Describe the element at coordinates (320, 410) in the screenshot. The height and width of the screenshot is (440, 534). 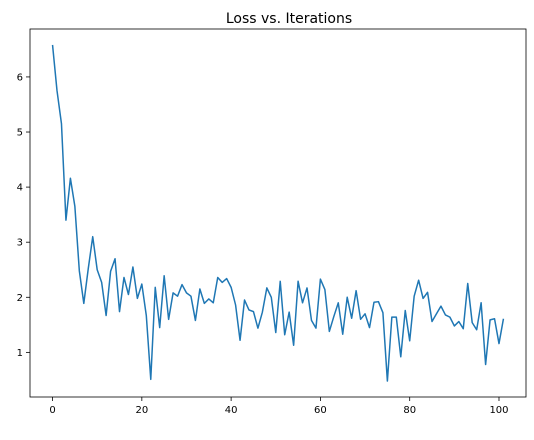
I see `x-tick-label: 60` at that location.